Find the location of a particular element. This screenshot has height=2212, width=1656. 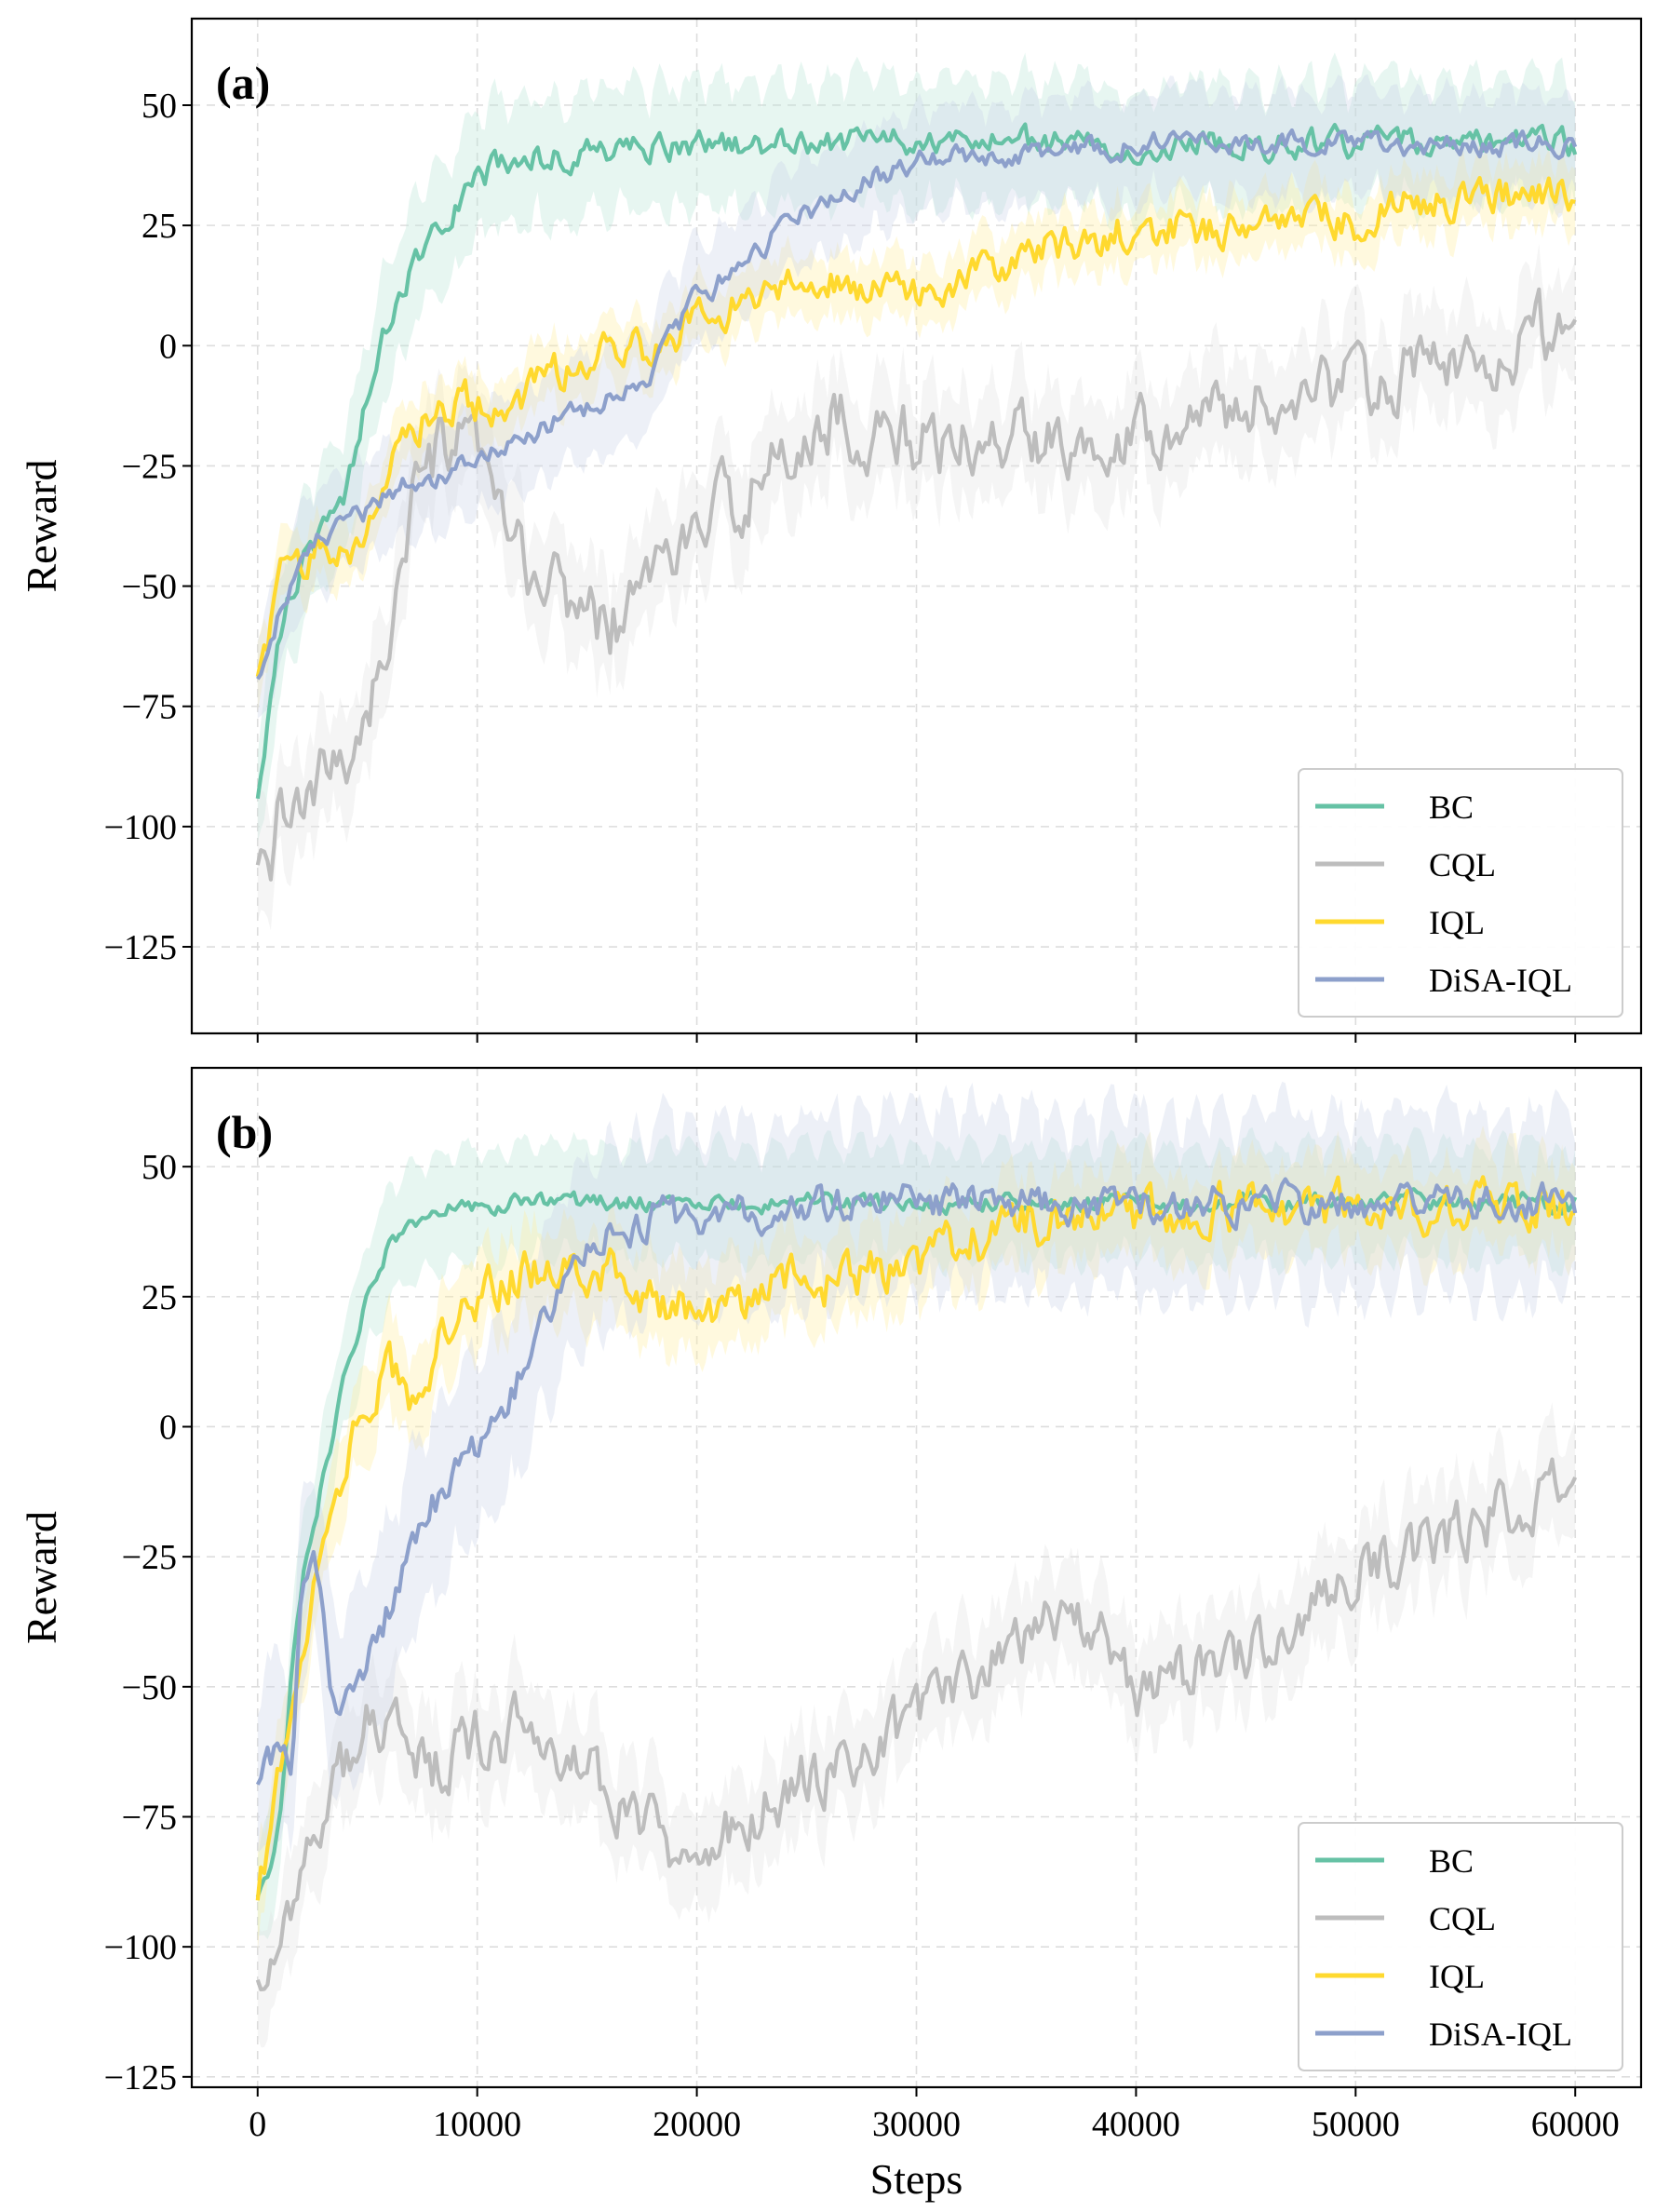

panel-label: (a) is located at coordinates (243, 83).